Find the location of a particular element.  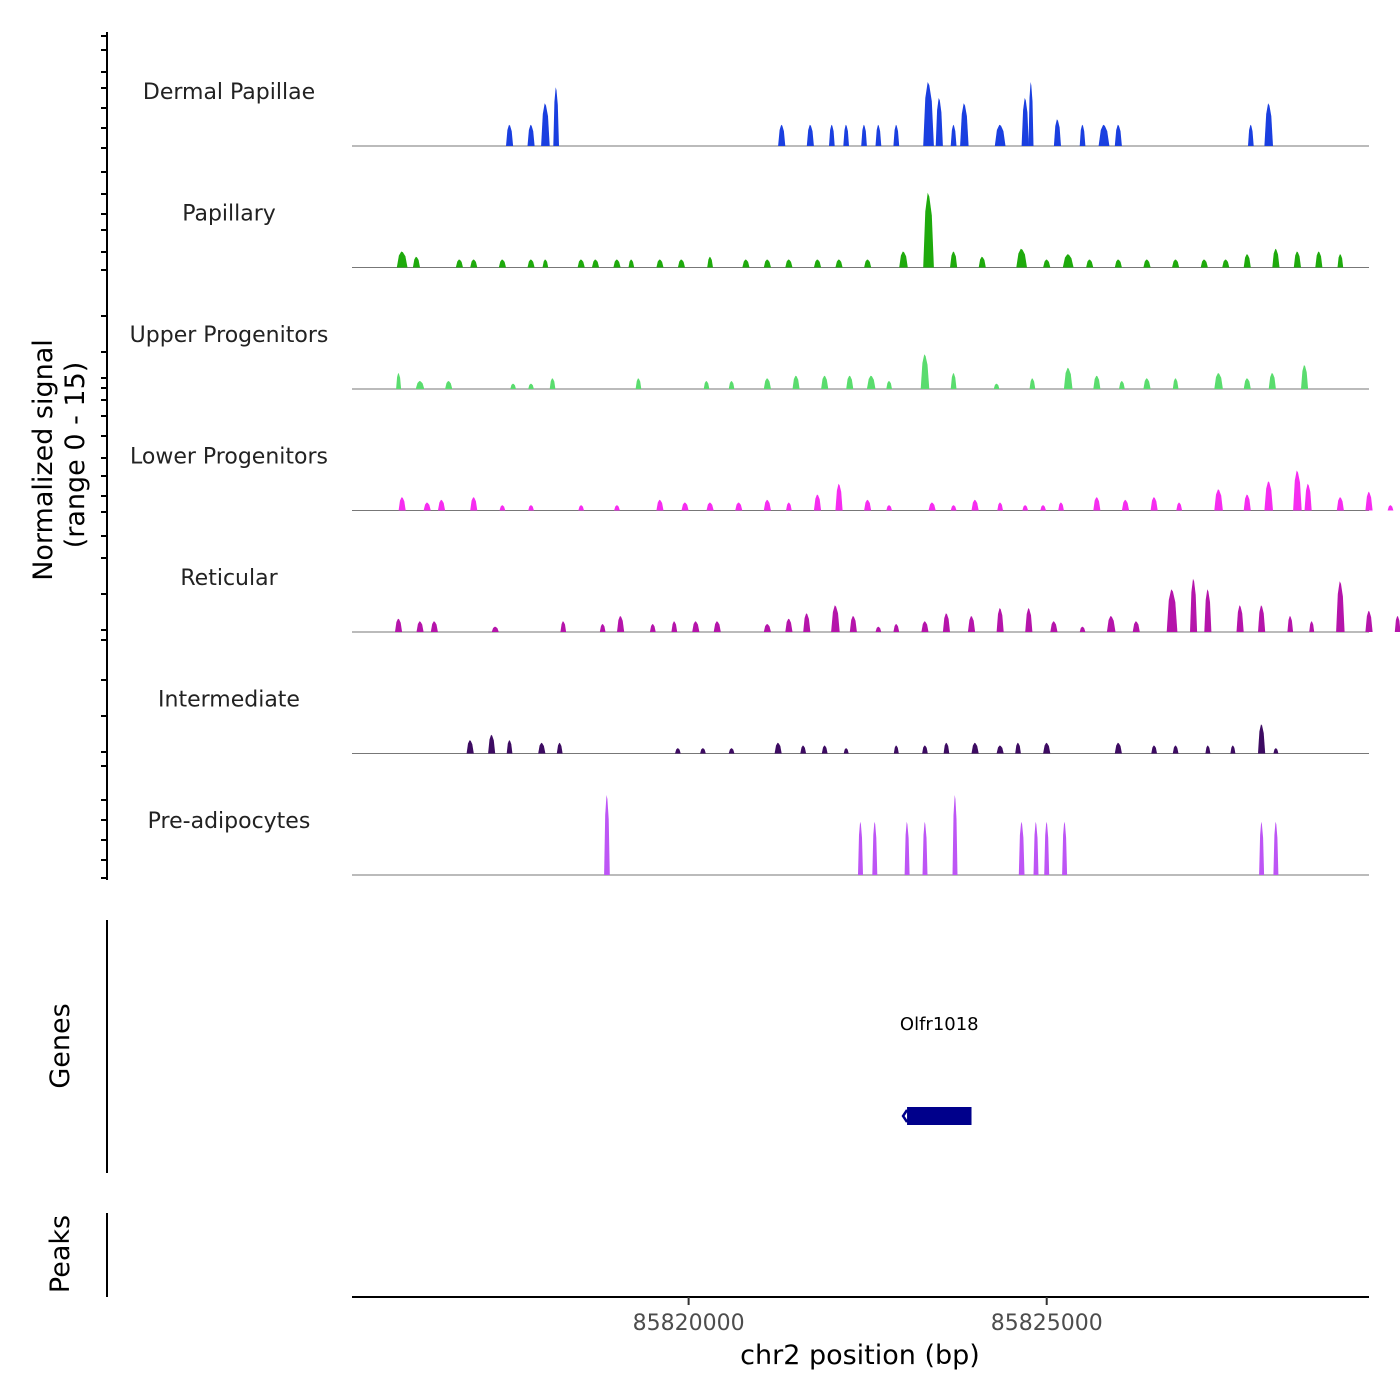

gene-strand-arrow is located at coordinates (905, 1116).